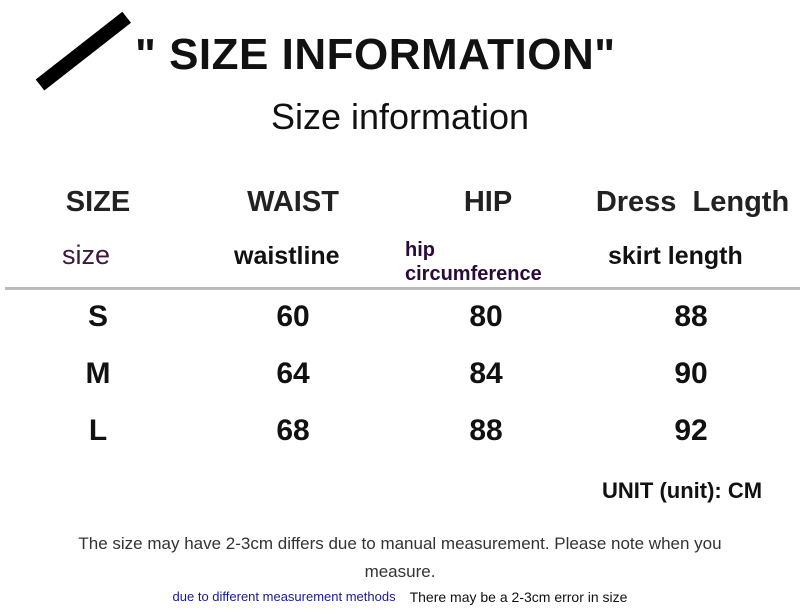 This screenshot has width=800, height=614. What do you see at coordinates (86, 255) in the screenshot?
I see `column-sublabel-size: size` at bounding box center [86, 255].